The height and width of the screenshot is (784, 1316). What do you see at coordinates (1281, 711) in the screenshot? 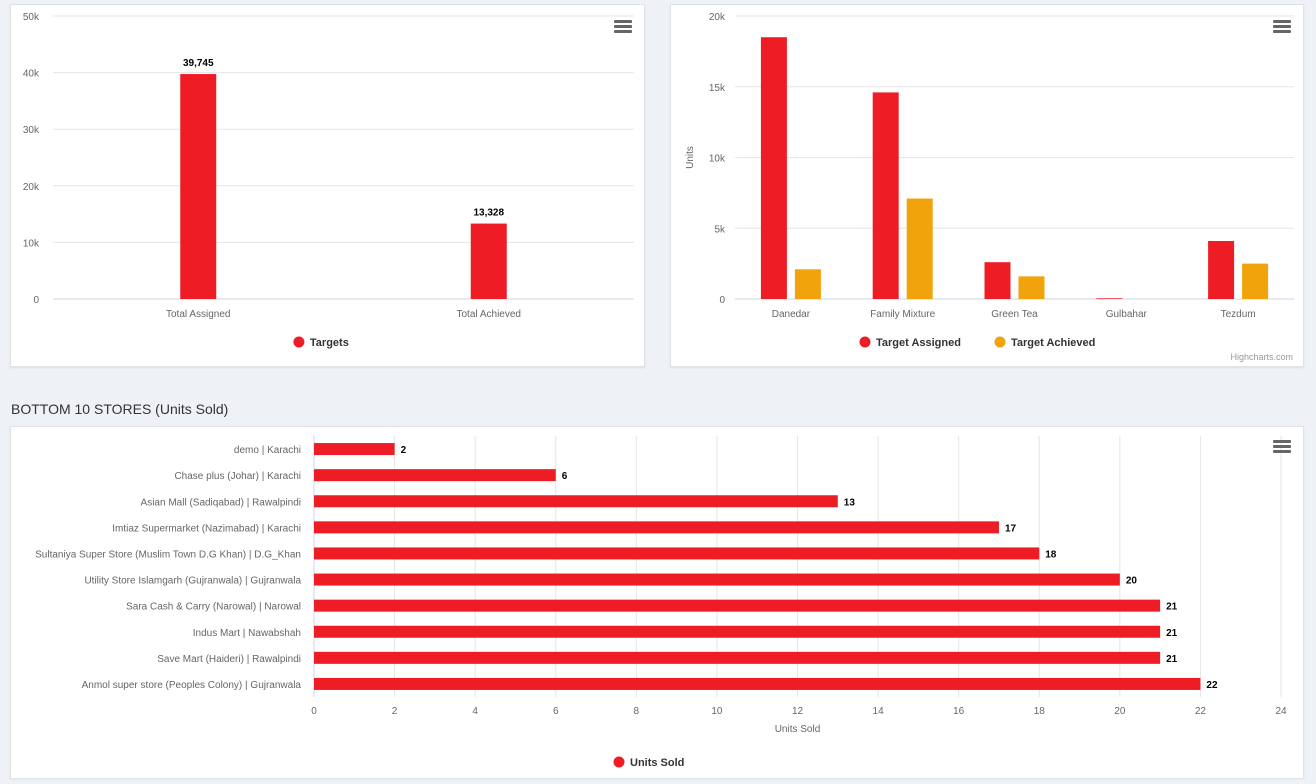
I see `x-tick-label: 24` at bounding box center [1281, 711].